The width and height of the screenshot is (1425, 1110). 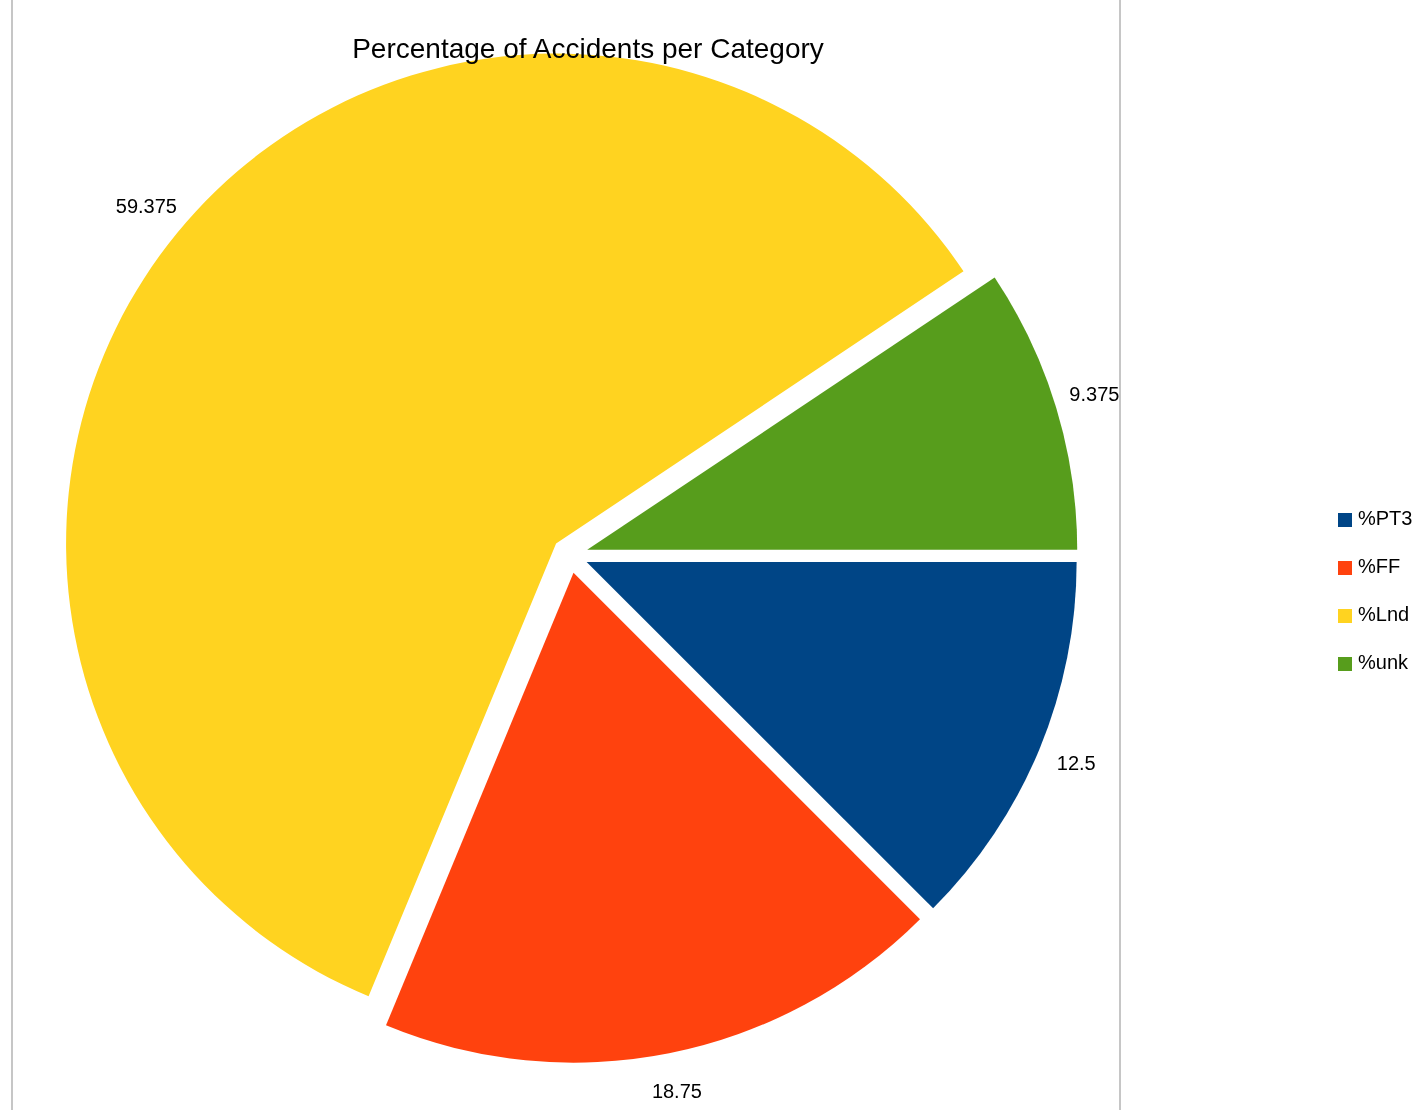 I want to click on legend-label: %FF, so click(x=1379, y=566).